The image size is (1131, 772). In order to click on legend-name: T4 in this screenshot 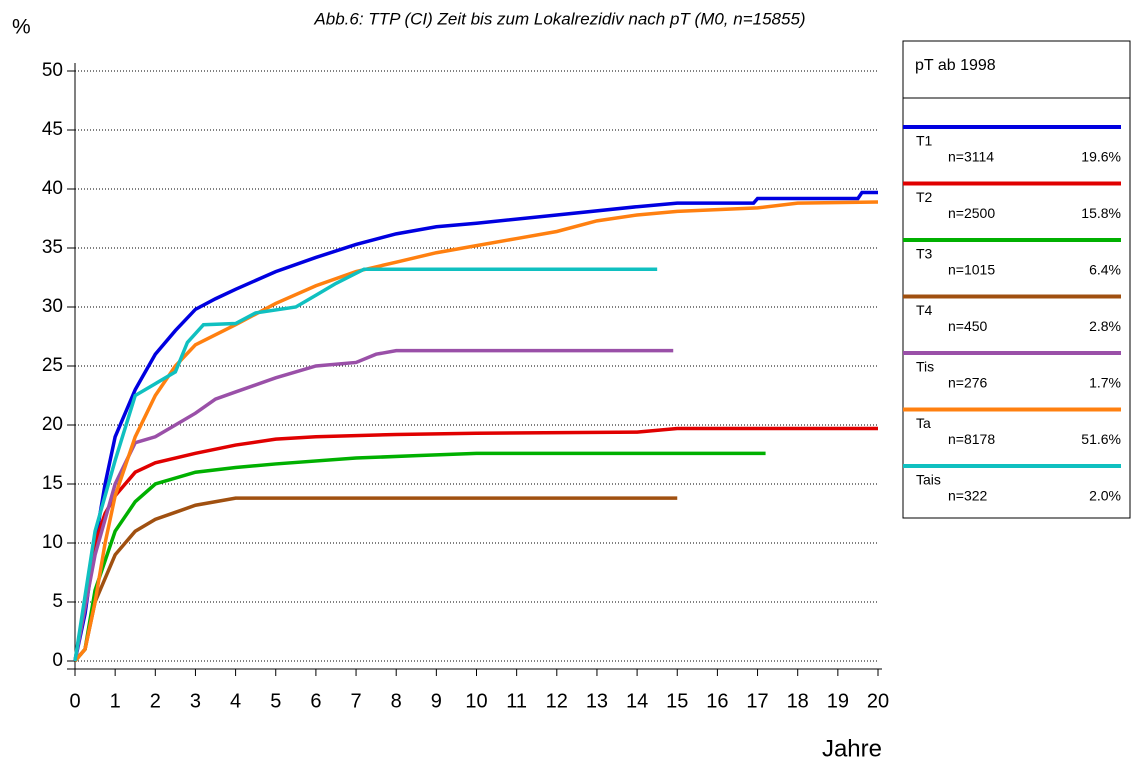, I will do `click(924, 310)`.